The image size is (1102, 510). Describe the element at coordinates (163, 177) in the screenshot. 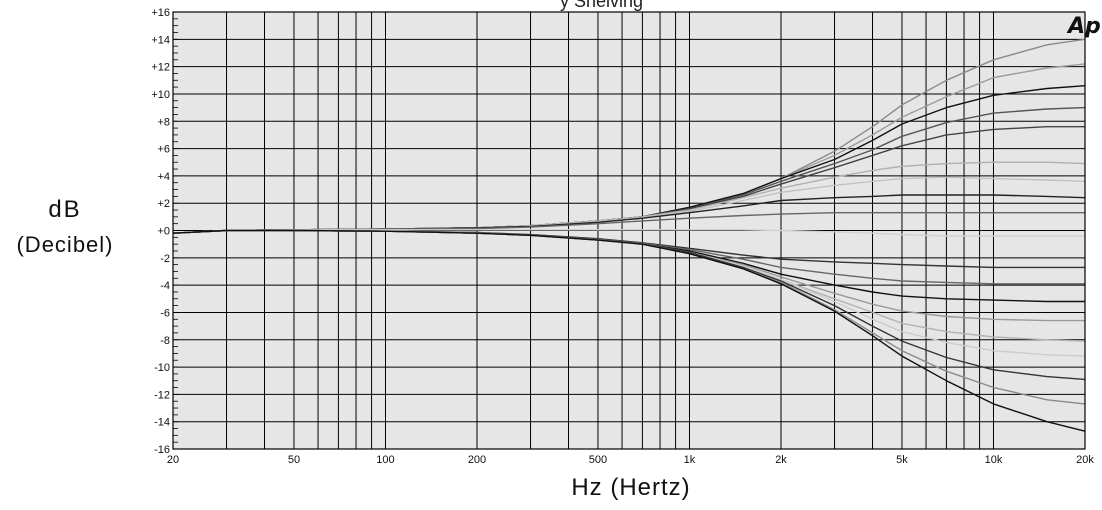

I see `y-tick-label: +4` at that location.